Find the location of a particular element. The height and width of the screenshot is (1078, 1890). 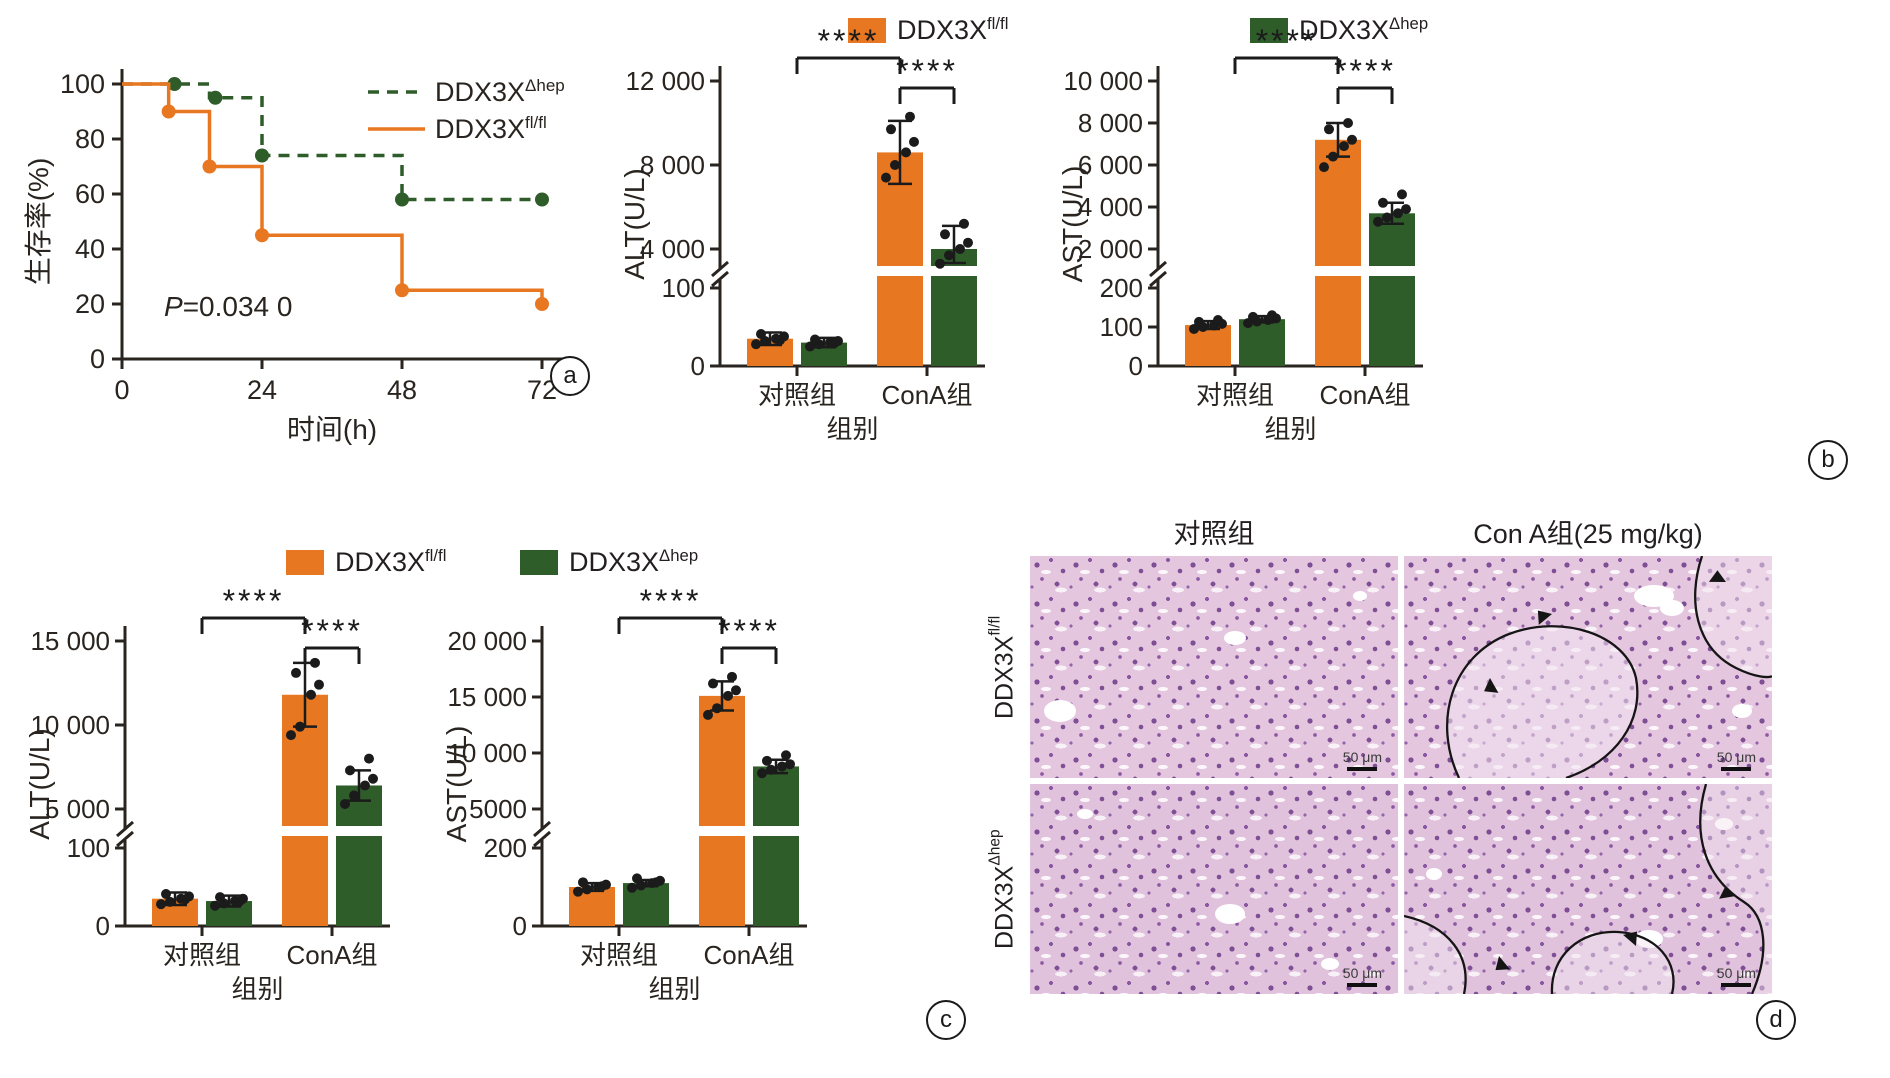

legend-item-dhep: DDX3XΔhep is located at coordinates (1339, 30).